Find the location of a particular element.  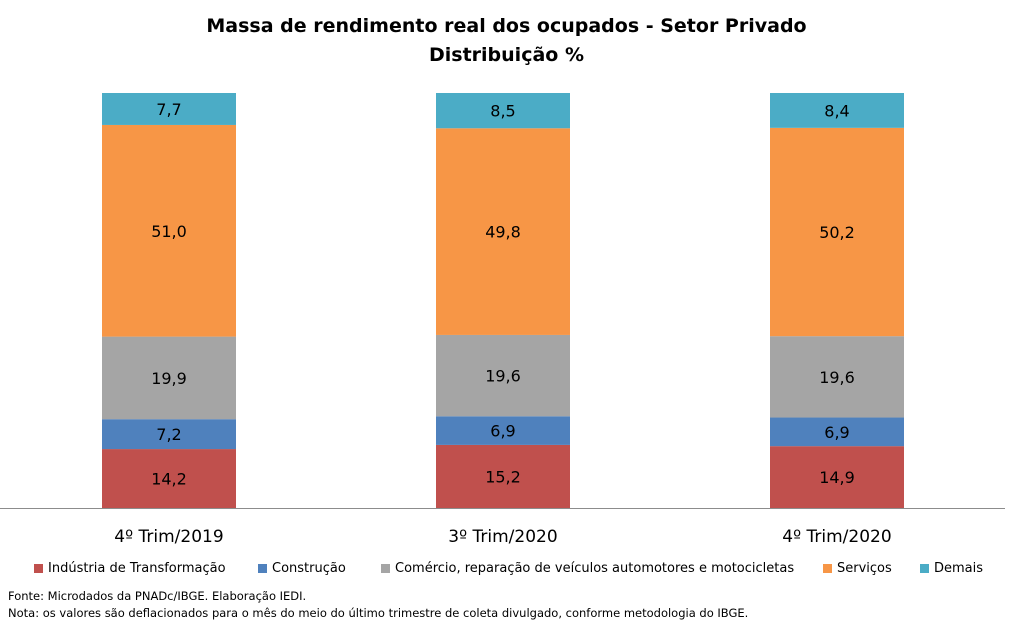

legend-item: Indústria de Transformação is located at coordinates (130, 568).